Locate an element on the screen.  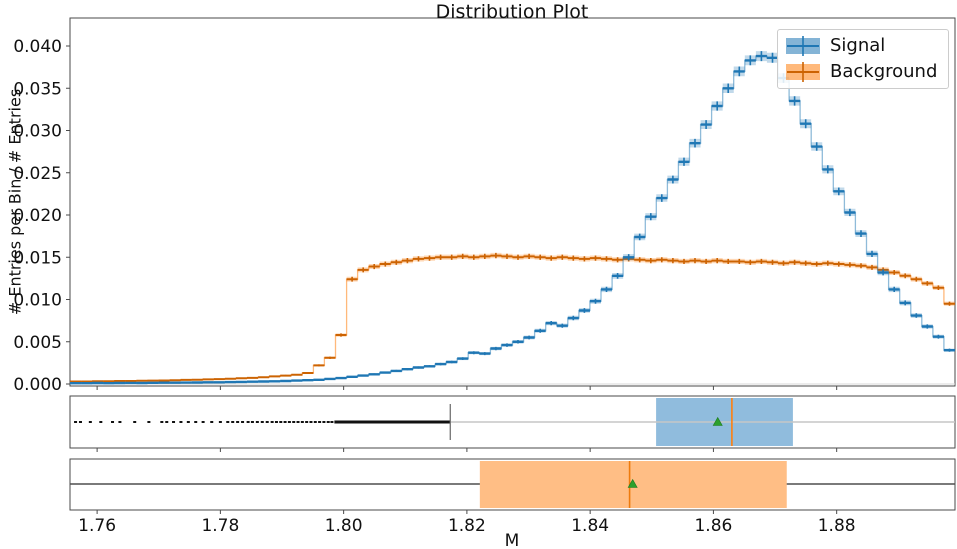
signal-boxplot is located at coordinates (514, 422).